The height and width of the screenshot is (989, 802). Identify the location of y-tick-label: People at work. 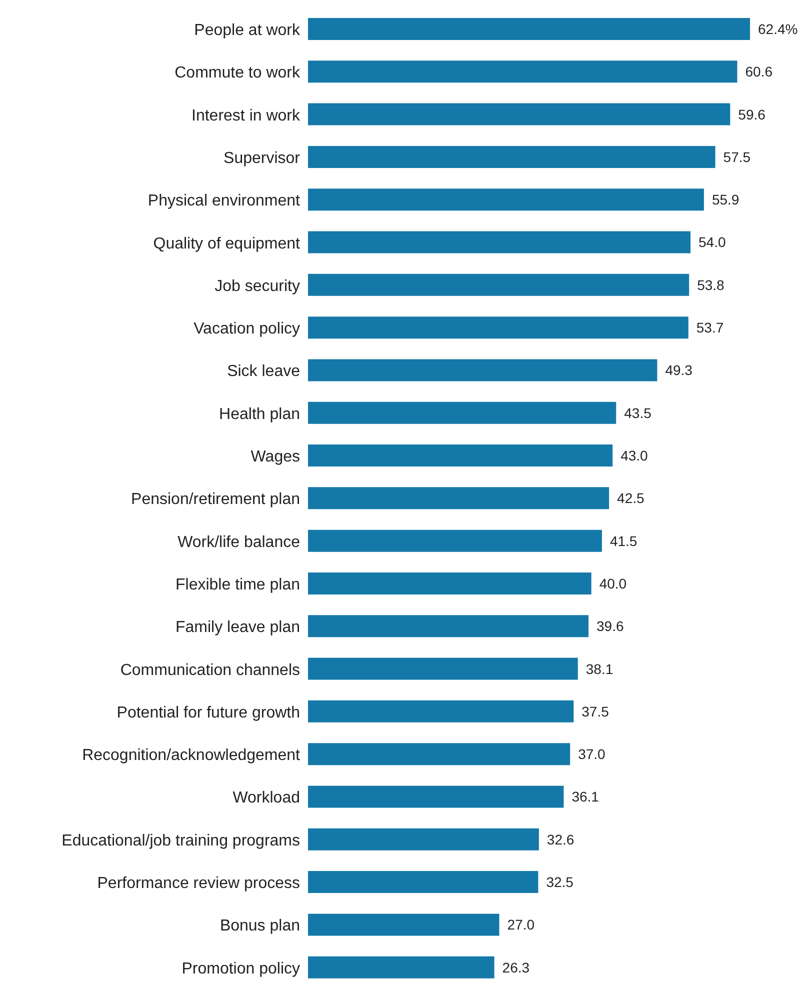
(247, 31).